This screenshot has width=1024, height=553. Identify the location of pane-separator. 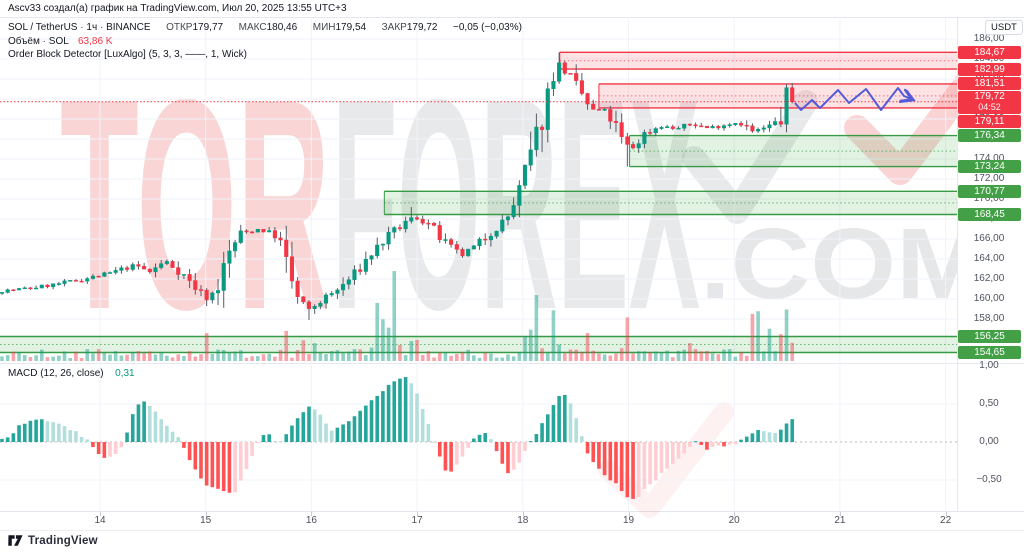
(512, 363).